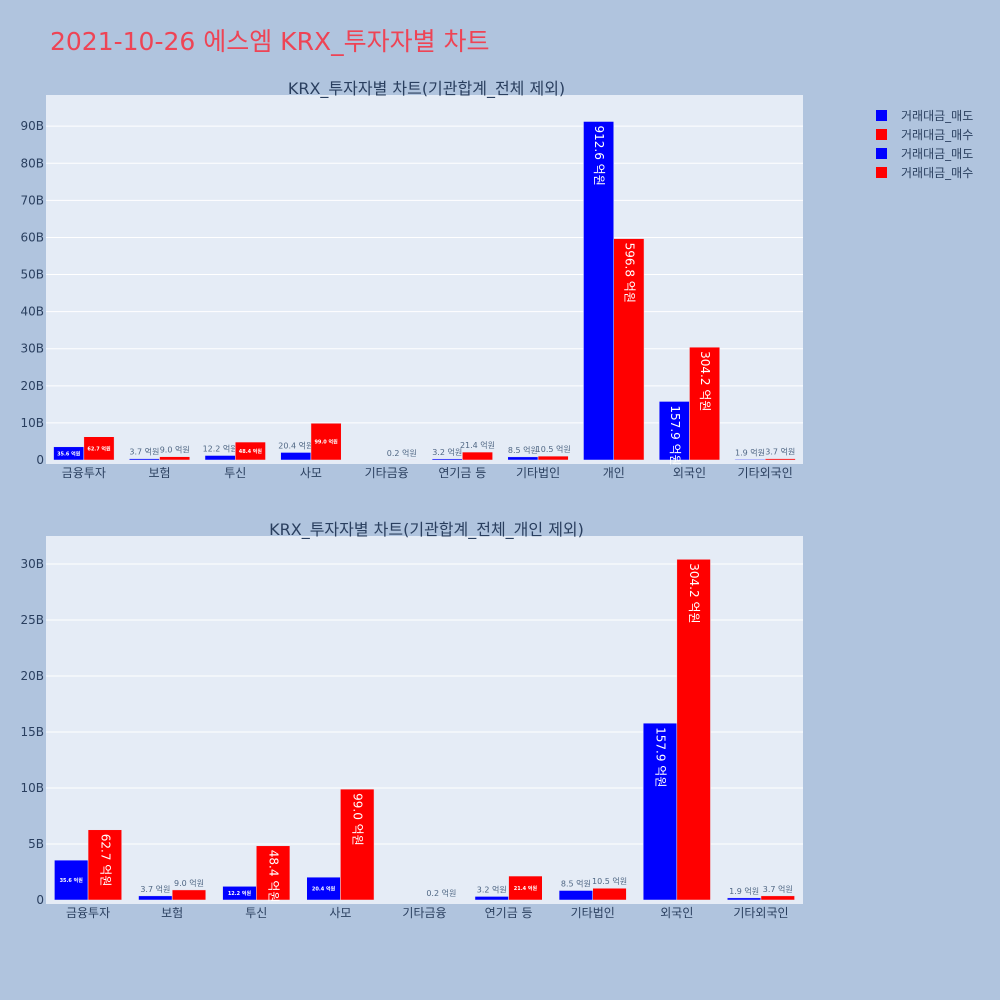 This screenshot has width=1000, height=1000. I want to click on legend-item-buy-1: 거래대금_매수, so click(924, 134).